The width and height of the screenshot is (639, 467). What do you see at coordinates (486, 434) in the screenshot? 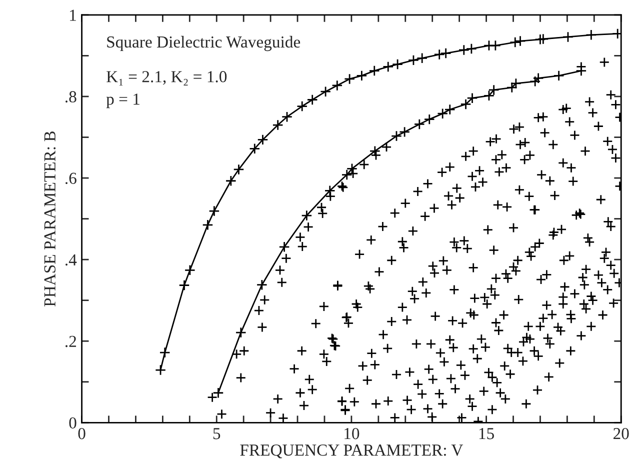
I see `x-tick-label: 15` at bounding box center [486, 434].